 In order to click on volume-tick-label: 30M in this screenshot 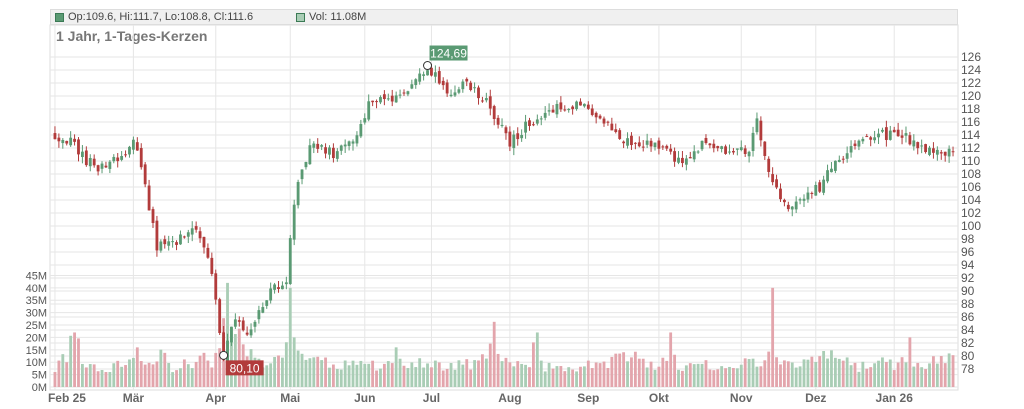, I will do `click(36, 314)`.